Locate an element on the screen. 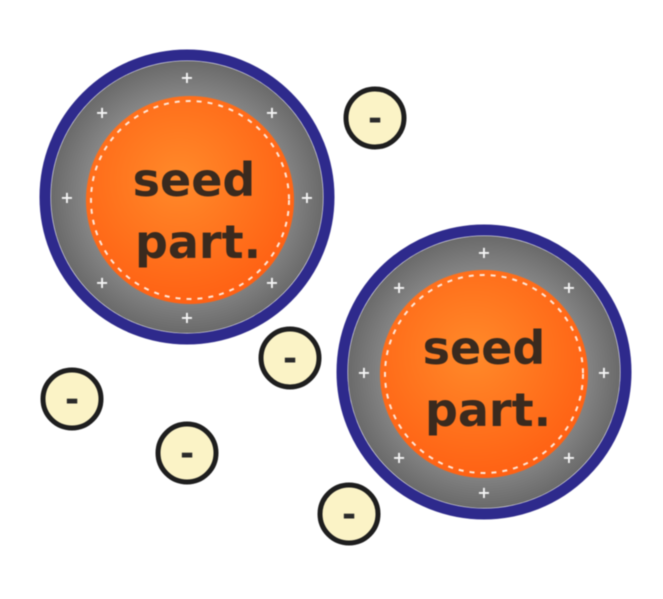  negative-ion-1: - is located at coordinates (375, 118).